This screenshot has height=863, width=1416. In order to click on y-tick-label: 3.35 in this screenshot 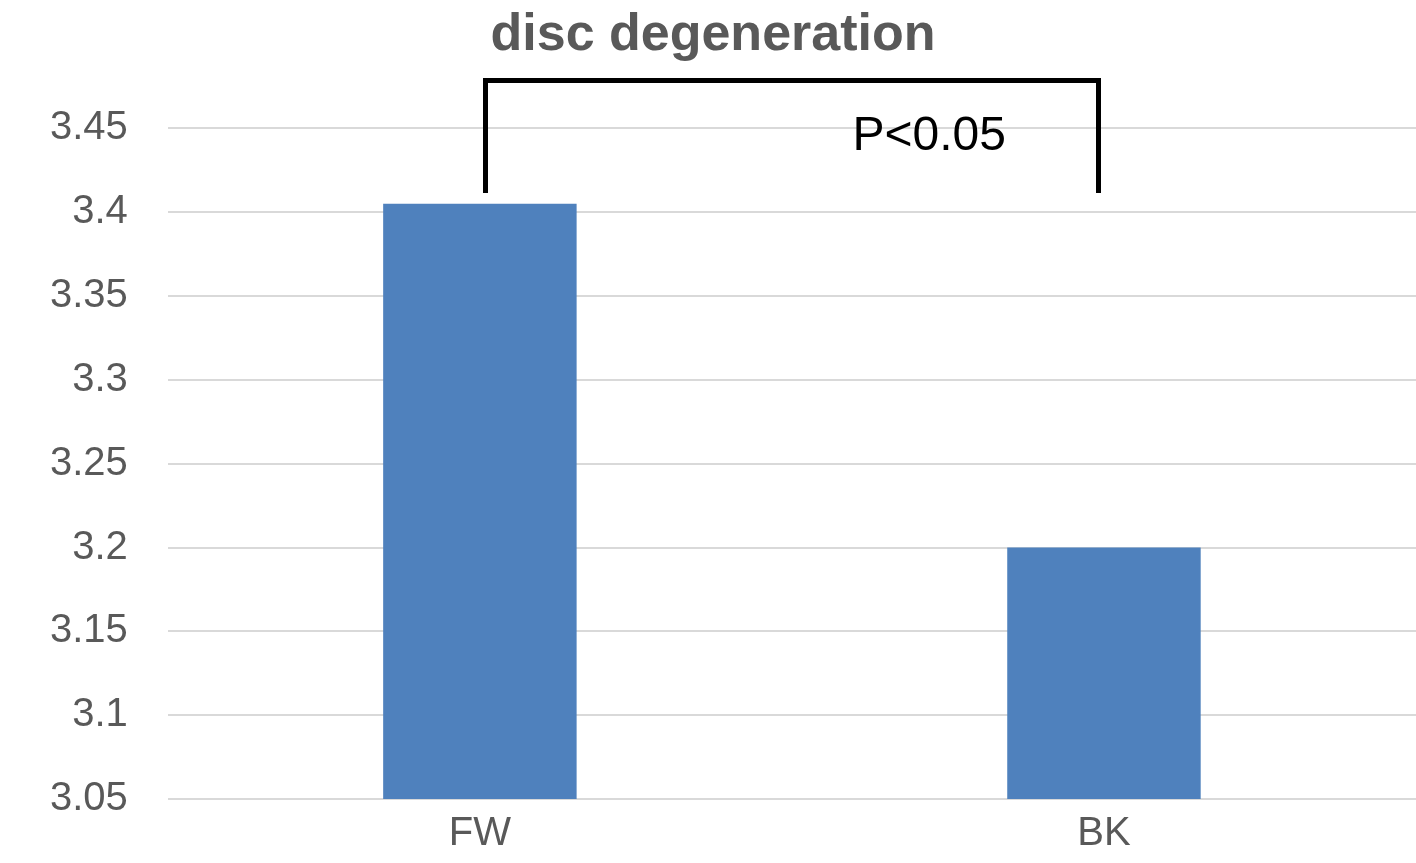, I will do `click(88, 293)`.